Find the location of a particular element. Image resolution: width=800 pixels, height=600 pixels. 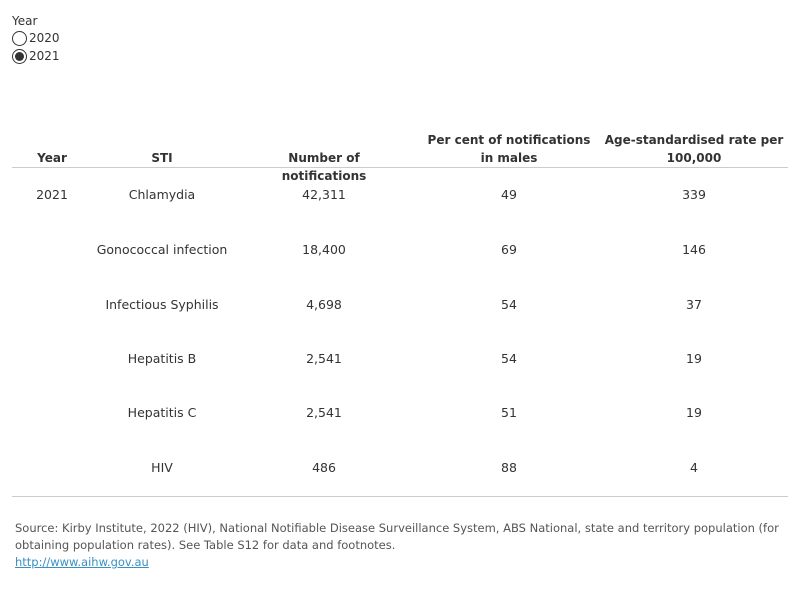

table-cell: 4 is located at coordinates (694, 467).